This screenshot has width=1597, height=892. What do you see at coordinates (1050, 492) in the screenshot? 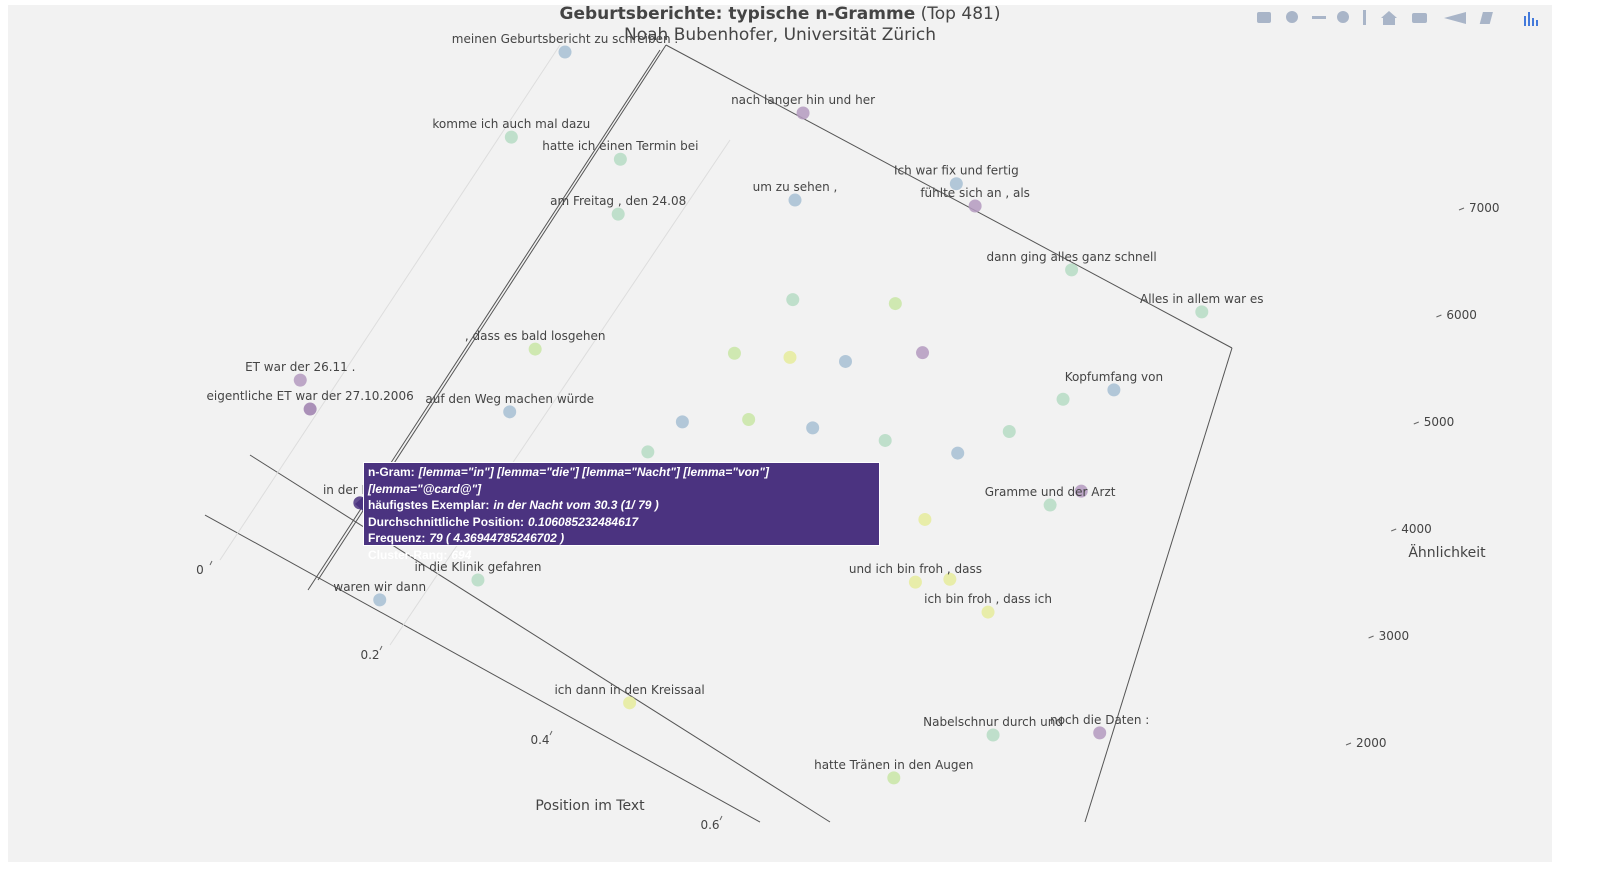
I see `point-label: Gramme und der Arzt` at bounding box center [1050, 492].